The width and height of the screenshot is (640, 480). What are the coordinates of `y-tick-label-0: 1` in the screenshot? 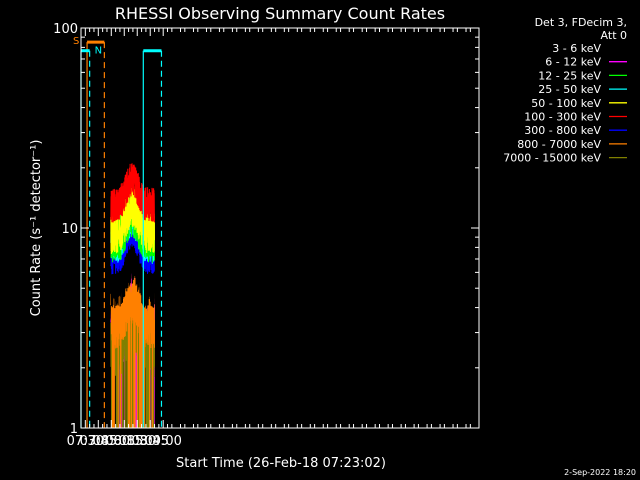 It's located at (74, 429).